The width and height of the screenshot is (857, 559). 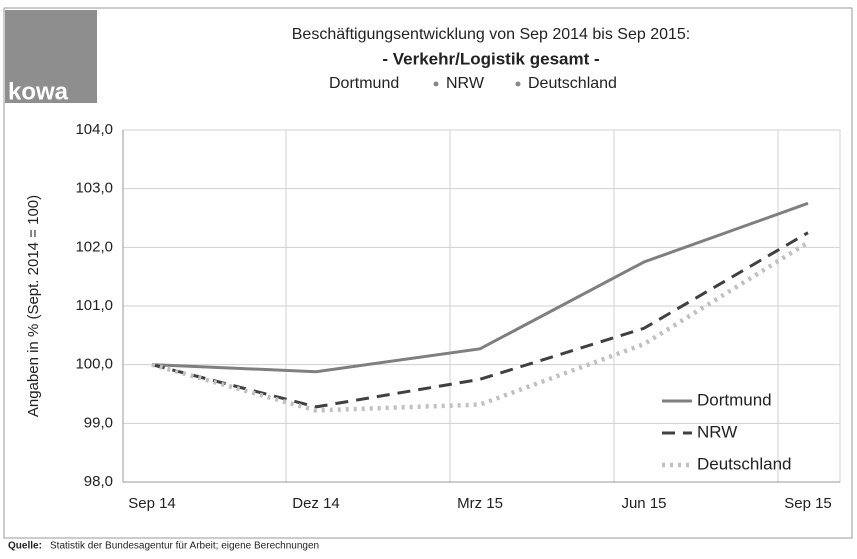 What do you see at coordinates (744, 463) in the screenshot?
I see `legend-label: Deutschland` at bounding box center [744, 463].